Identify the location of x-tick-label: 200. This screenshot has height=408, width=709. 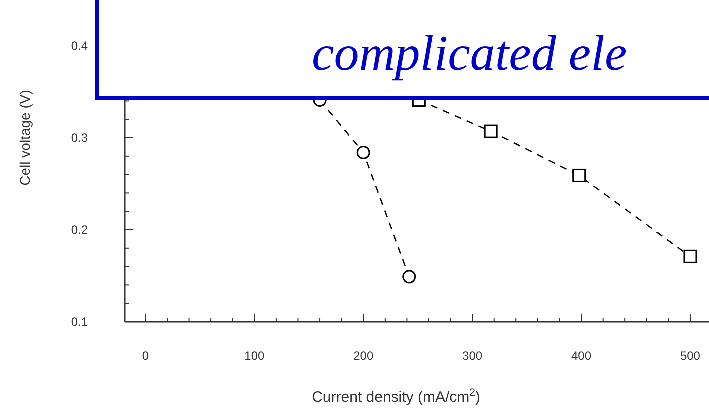
(364, 356).